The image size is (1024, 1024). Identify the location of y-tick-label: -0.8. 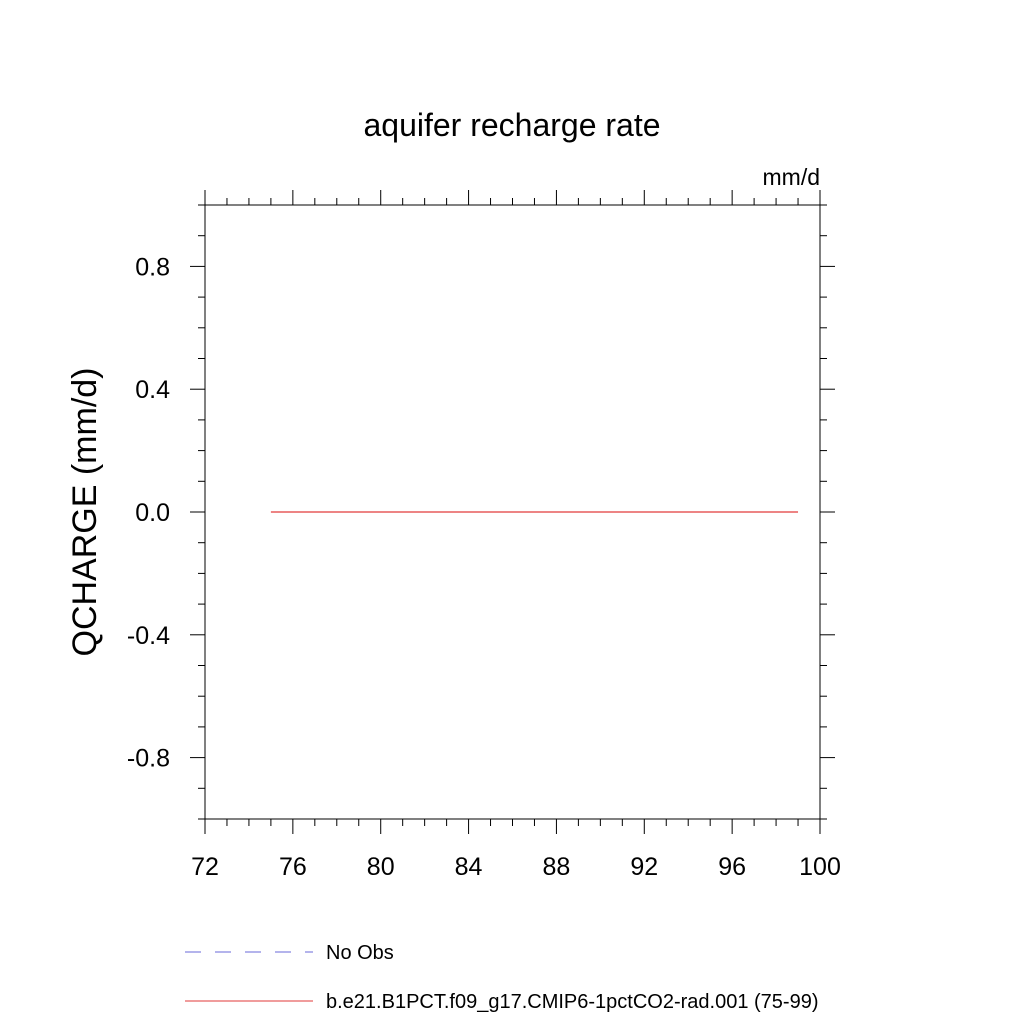
(148, 759).